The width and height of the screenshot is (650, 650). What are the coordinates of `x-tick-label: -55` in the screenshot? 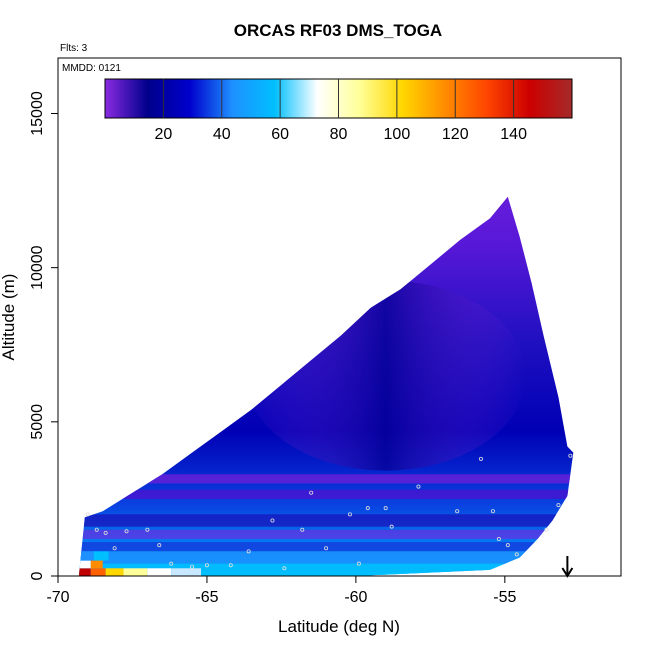 It's located at (504, 597).